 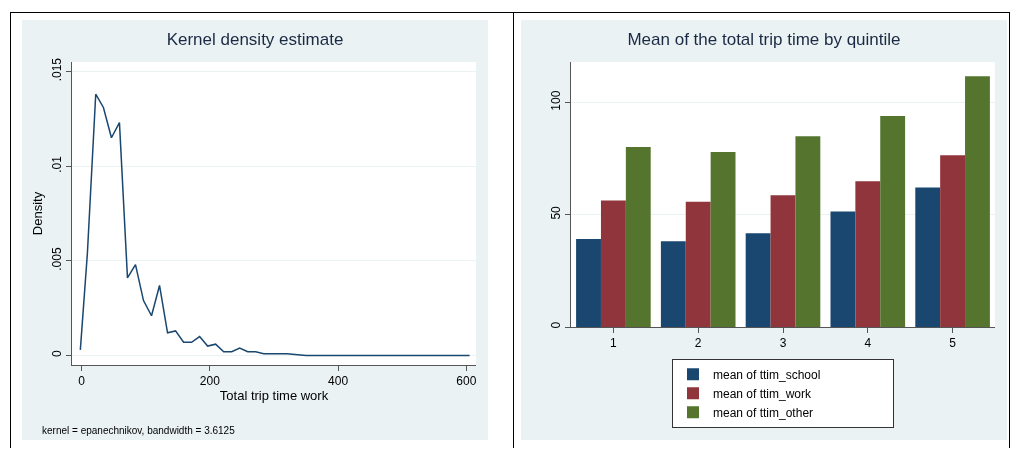 What do you see at coordinates (868, 343) in the screenshot?
I see `x-tick-label: 4` at bounding box center [868, 343].